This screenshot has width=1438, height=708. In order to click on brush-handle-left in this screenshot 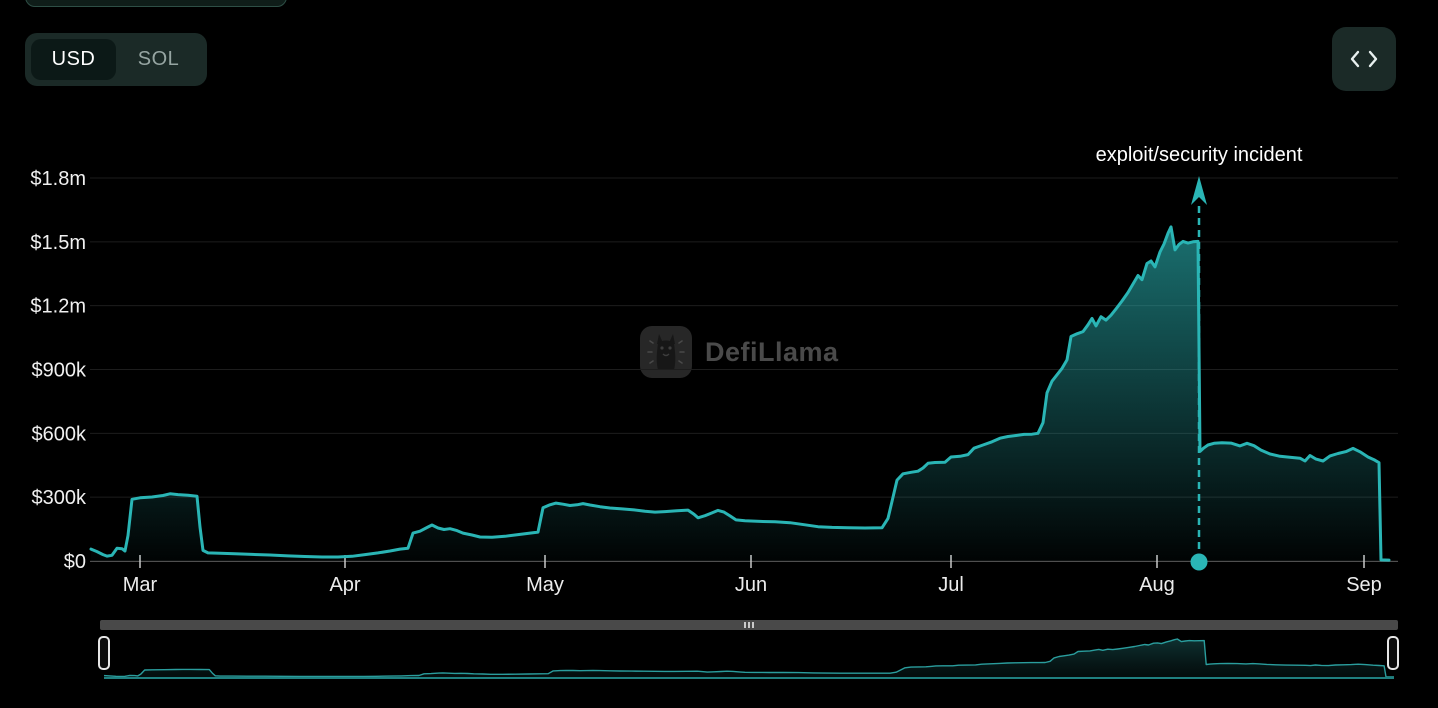, I will do `click(104, 653)`.